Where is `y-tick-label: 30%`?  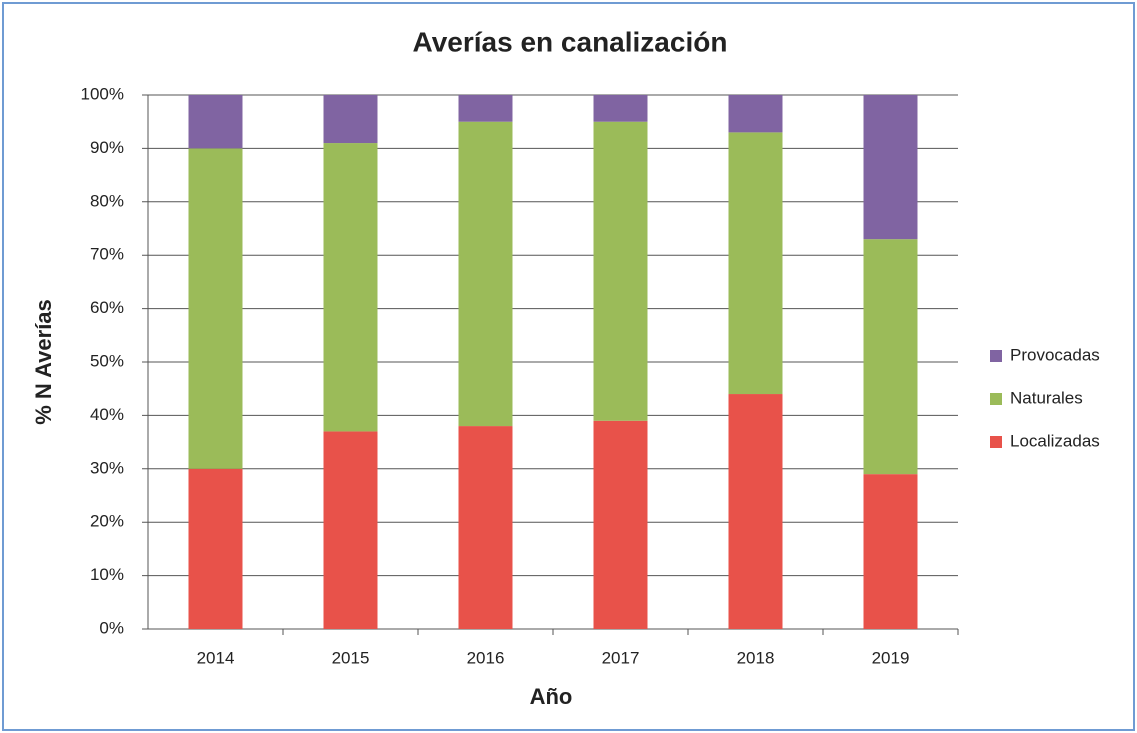 y-tick-label: 30% is located at coordinates (107, 467).